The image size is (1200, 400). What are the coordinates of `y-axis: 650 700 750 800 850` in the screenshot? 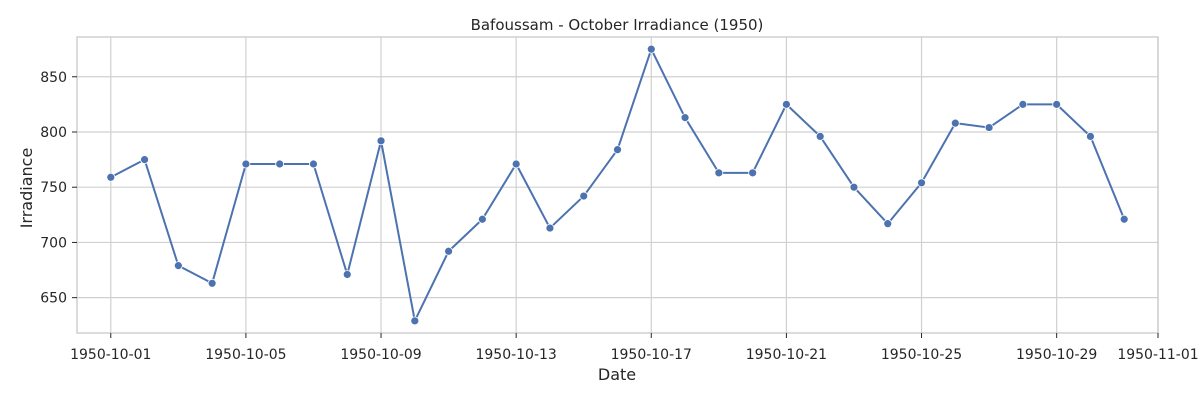 It's located at (58, 188).